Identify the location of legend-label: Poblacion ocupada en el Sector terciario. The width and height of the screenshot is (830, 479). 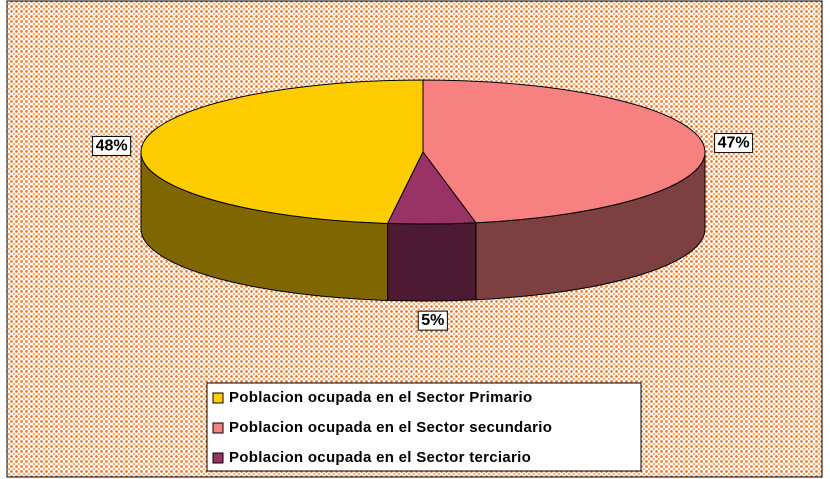
(380, 457).